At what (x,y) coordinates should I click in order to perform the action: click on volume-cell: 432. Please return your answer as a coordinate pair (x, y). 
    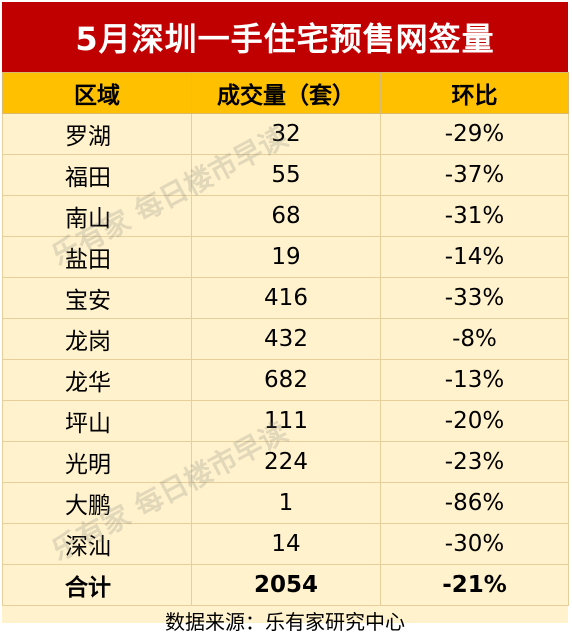
    Looking at the image, I should click on (286, 339).